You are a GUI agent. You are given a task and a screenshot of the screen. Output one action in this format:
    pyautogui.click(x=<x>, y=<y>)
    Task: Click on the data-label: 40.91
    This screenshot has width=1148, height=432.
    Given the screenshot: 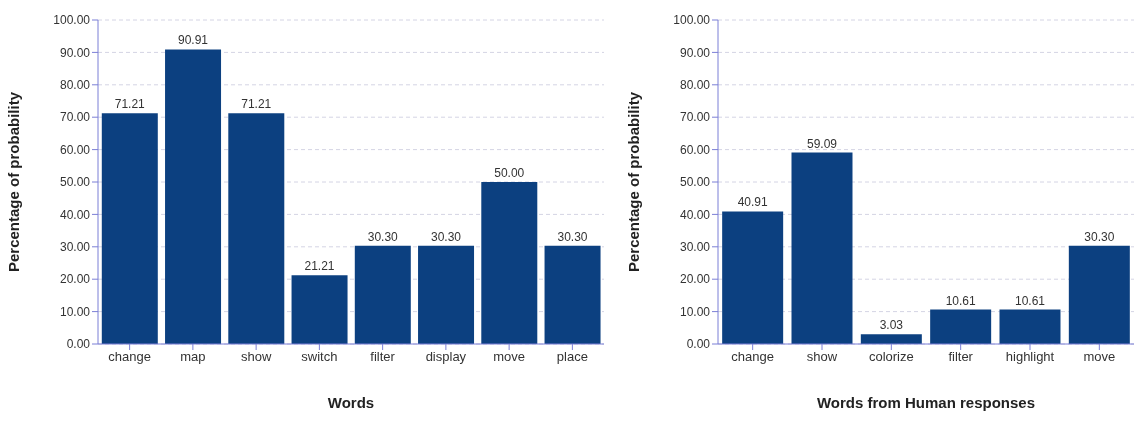 What is the action you would take?
    pyautogui.click(x=752, y=202)
    